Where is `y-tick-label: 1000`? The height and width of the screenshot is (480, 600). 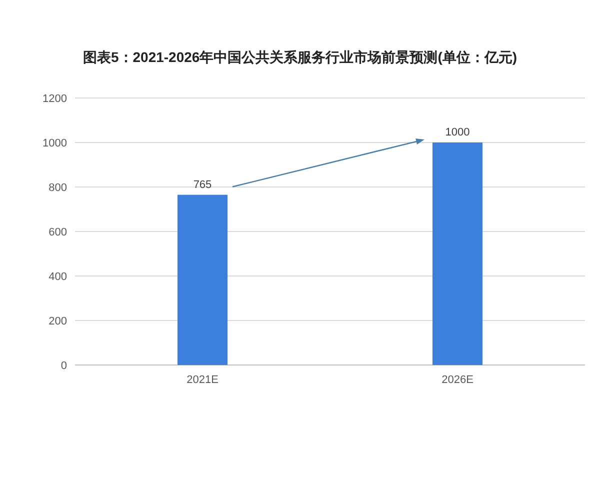 y-tick-label: 1000 is located at coordinates (54, 144).